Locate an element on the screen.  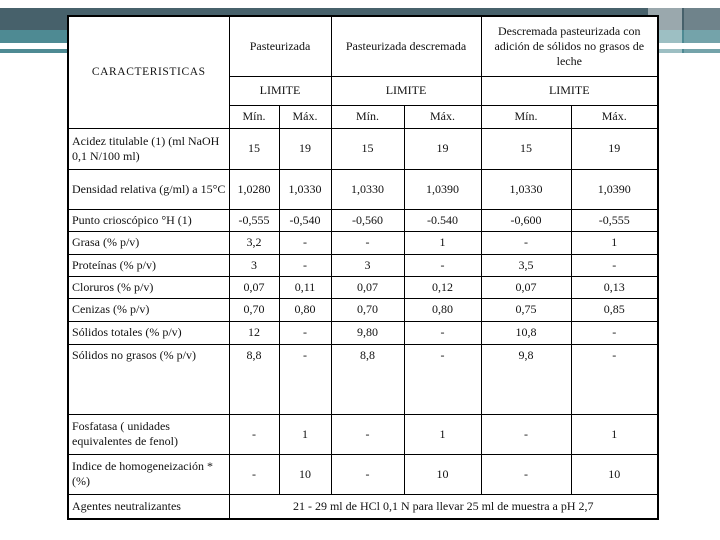
value-cell: 12 is located at coordinates (254, 332).